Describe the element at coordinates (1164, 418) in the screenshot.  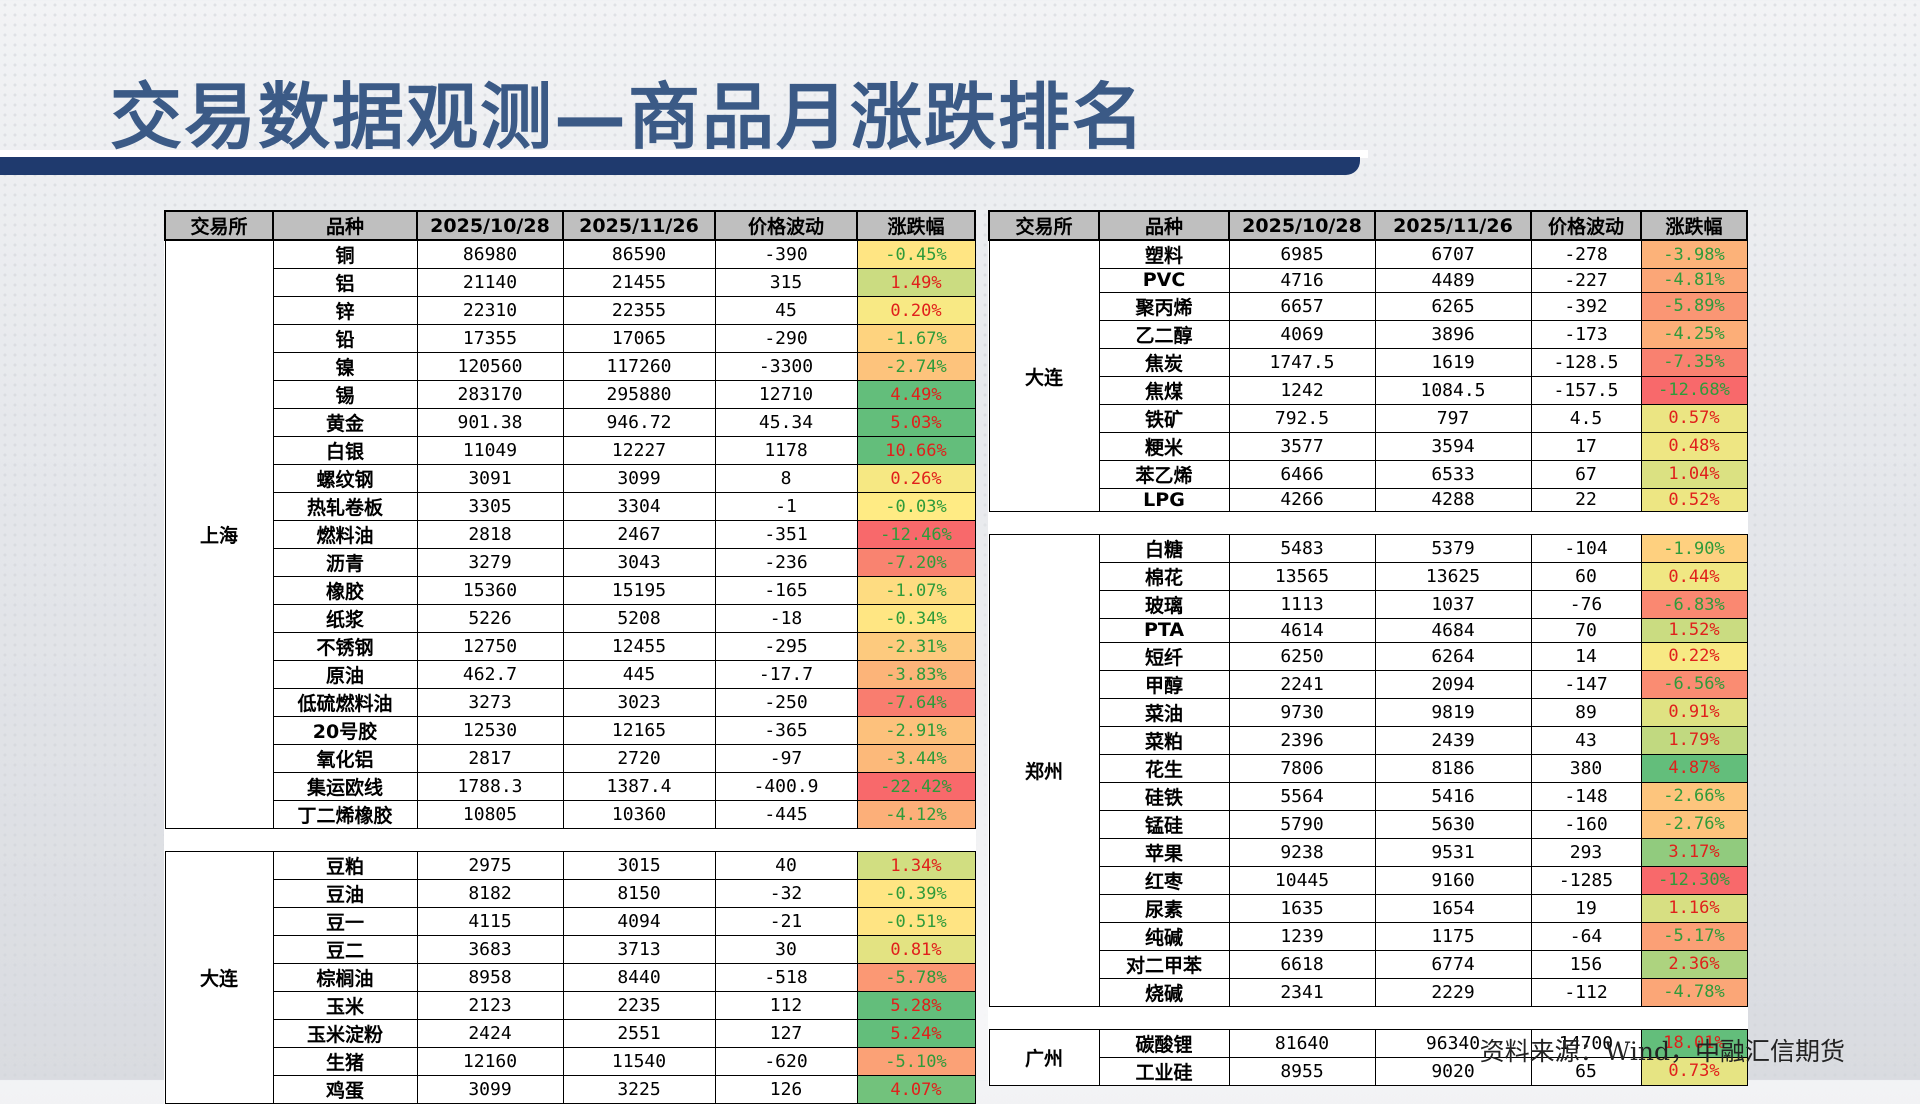
I see `commodity-name: 铁矿` at that location.